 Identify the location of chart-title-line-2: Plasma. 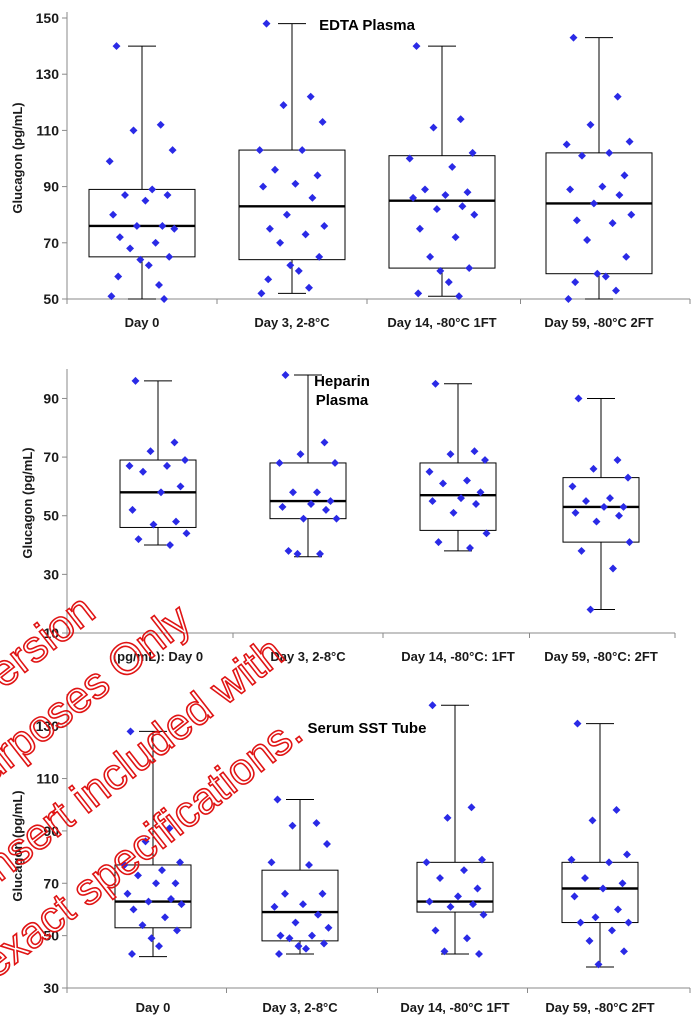
(342, 400).